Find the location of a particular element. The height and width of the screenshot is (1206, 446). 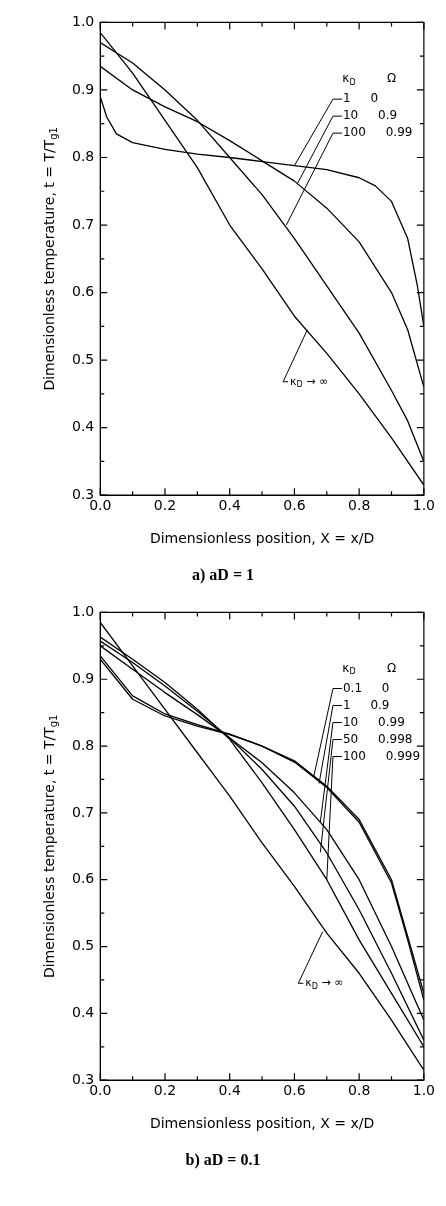

text: b) aD = 0.1 is located at coordinates (223, 1160).